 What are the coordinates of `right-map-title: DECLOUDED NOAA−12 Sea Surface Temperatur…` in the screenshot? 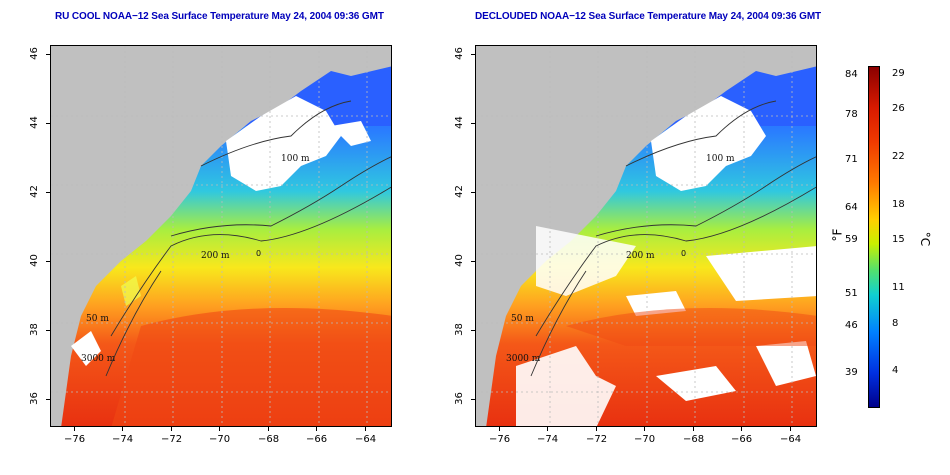 It's located at (648, 16).